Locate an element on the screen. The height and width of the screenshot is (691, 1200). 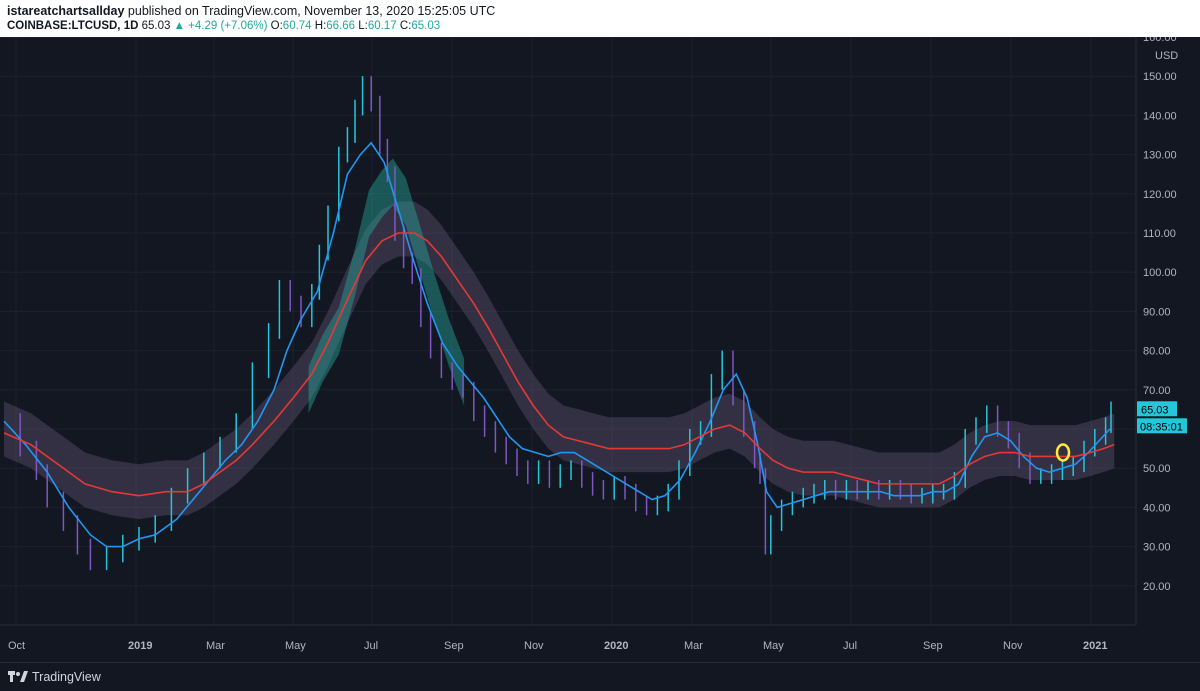
countdown-box is located at coordinates (1162, 426).